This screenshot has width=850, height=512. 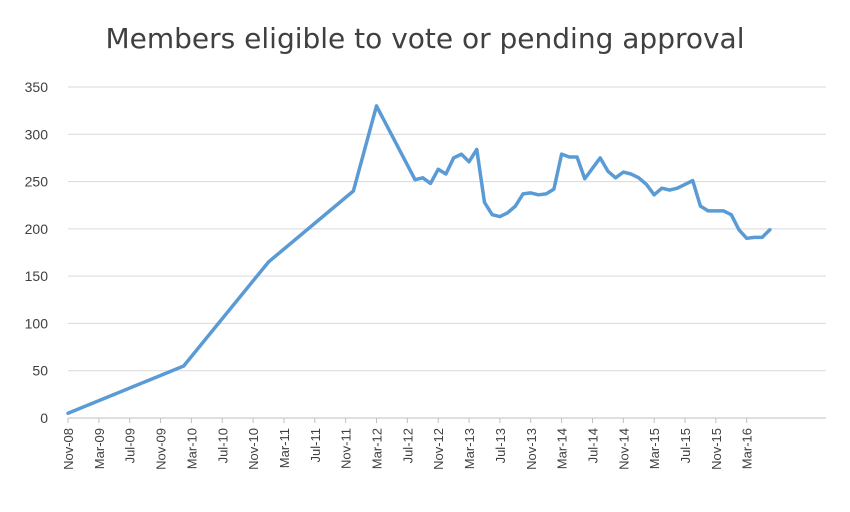 I want to click on x-tick-label: Mar-13, so click(x=469, y=448).